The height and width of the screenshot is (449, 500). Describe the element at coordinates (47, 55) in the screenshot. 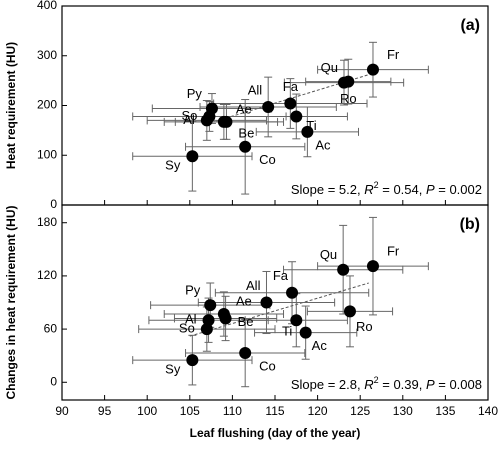

I see `y-tick-label: 300` at that location.